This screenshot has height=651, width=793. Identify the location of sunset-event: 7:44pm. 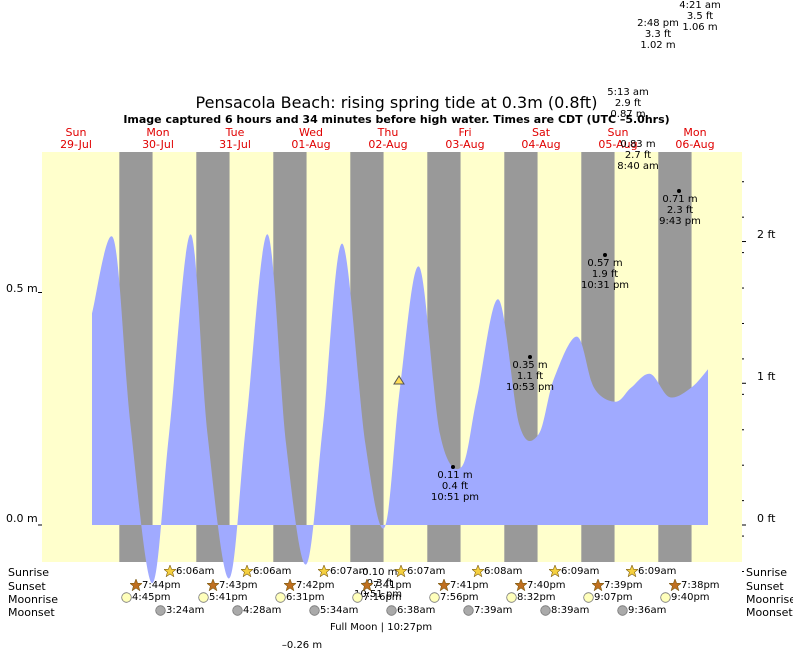
(155, 585).